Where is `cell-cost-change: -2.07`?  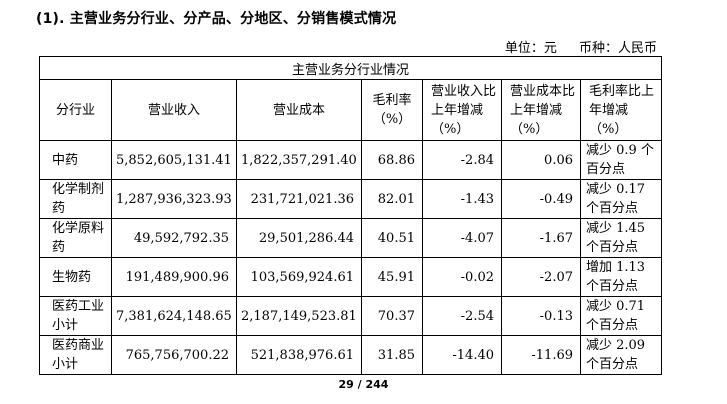 cell-cost-change: -2.07 is located at coordinates (541, 277).